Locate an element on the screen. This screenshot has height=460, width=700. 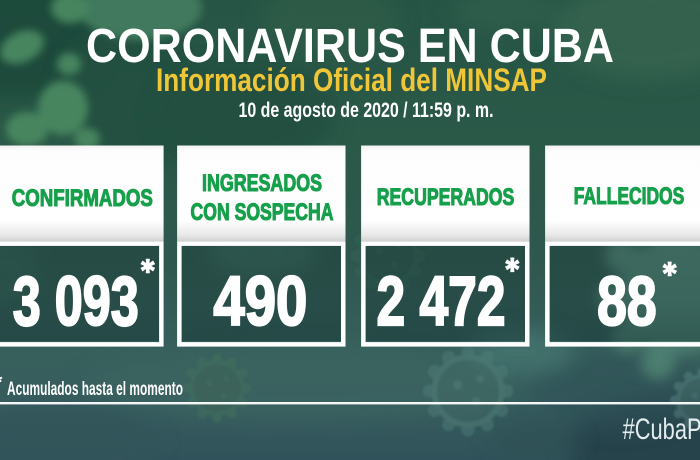
svg-text: INGRESADOS is located at coordinates (262, 183).